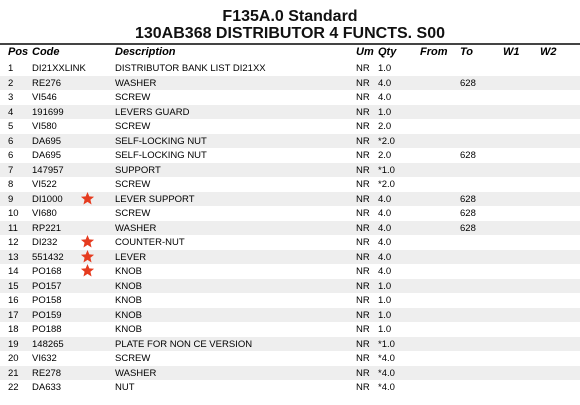  Describe the element at coordinates (290, 227) in the screenshot. I see `table-row: 11 RP221 WASHER NR 4.0 628` at that location.